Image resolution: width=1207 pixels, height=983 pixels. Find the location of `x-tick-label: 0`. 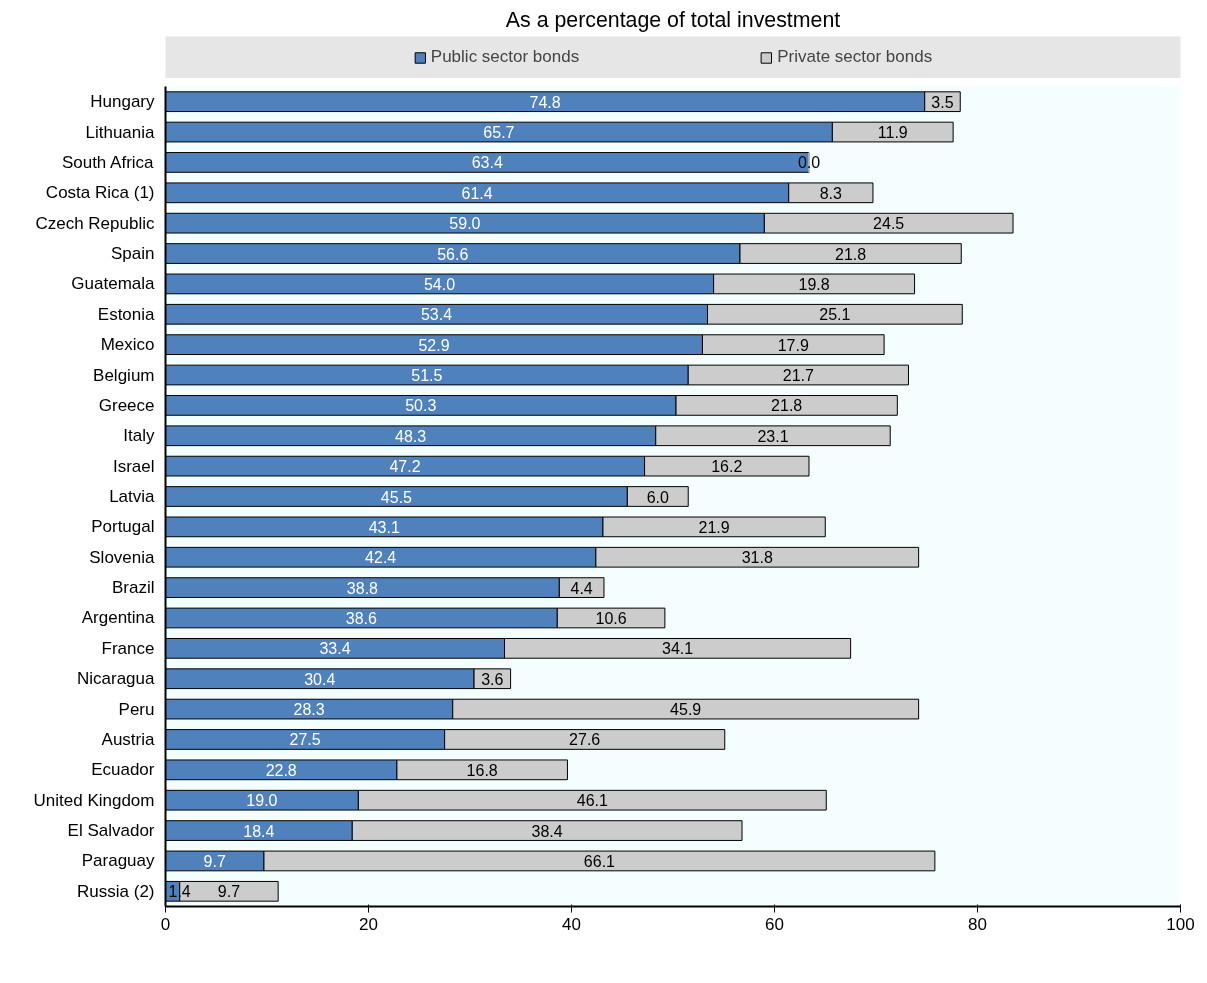

x-tick-label: 0 is located at coordinates (165, 924).